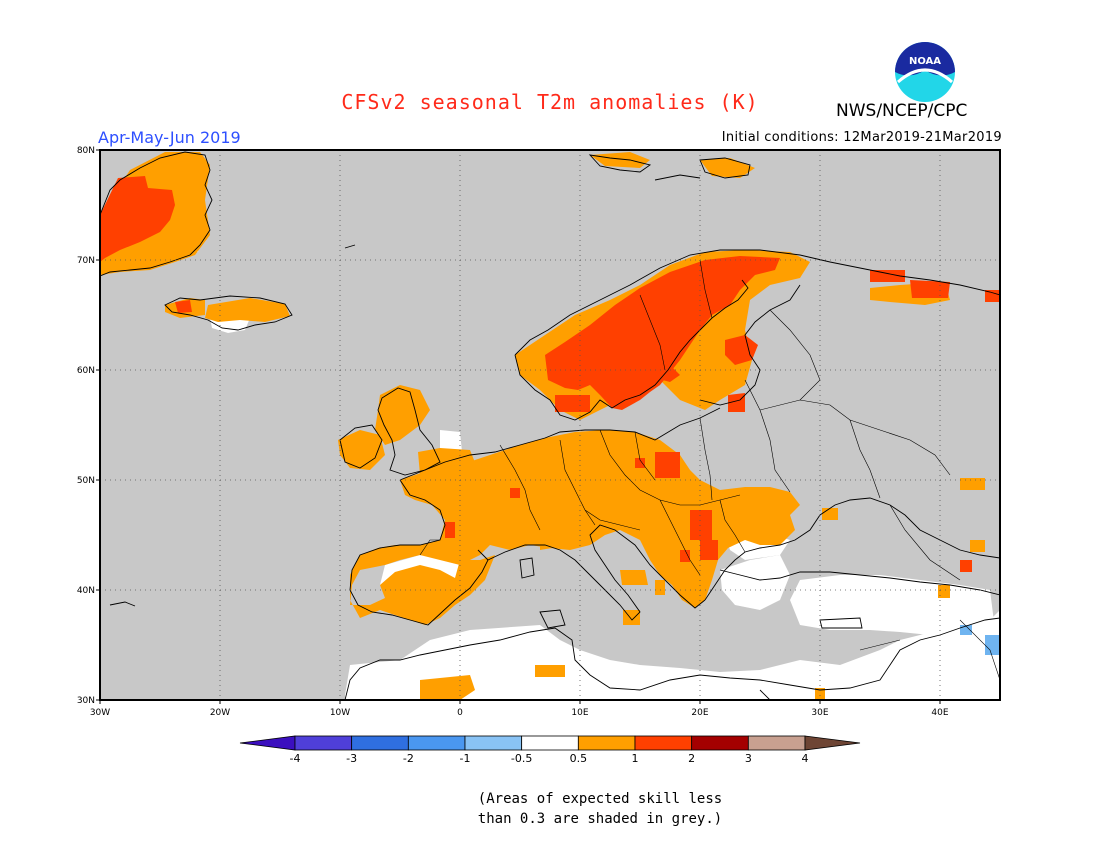  What do you see at coordinates (408, 758) in the screenshot?
I see `legend-label: -2` at bounding box center [408, 758].